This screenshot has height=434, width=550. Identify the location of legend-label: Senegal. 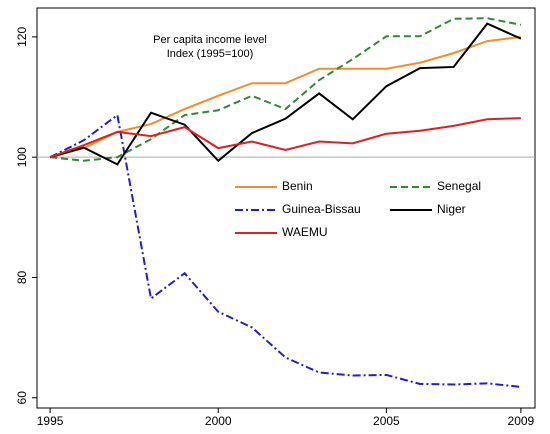
(459, 186).